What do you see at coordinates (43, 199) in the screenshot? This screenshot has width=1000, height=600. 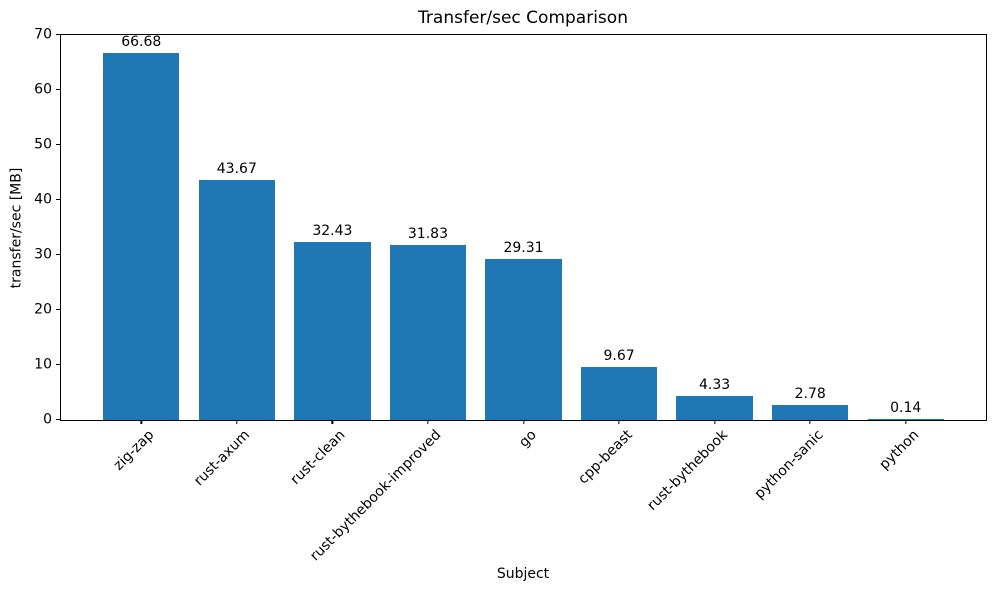 I see `y-tick-label: 40` at bounding box center [43, 199].